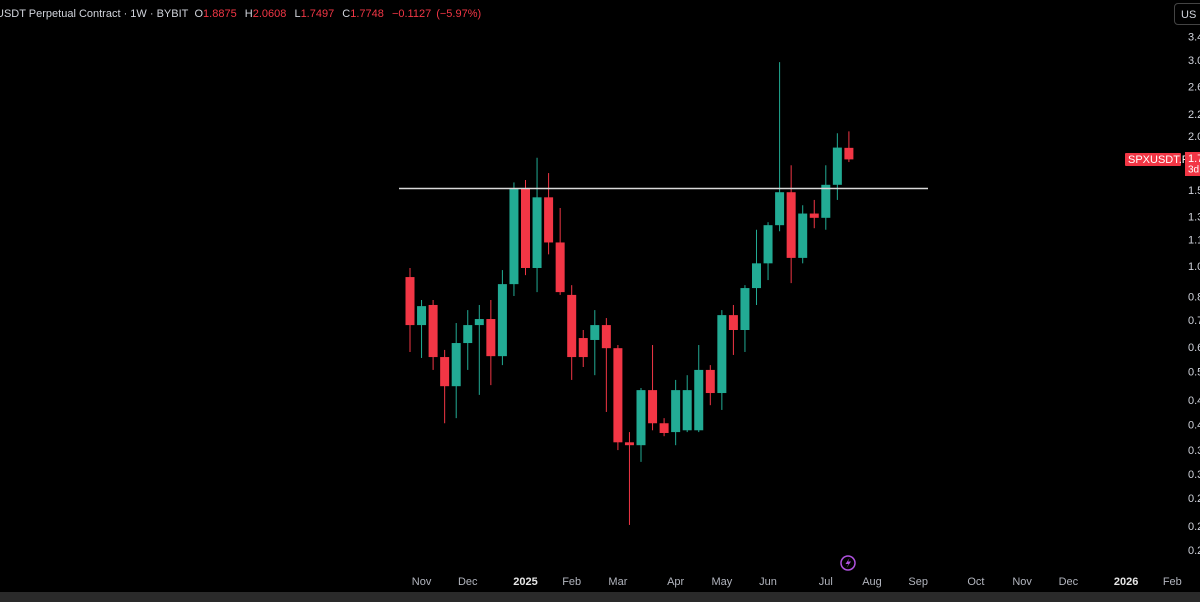  What do you see at coordinates (94, 14) in the screenshot?
I see `instrument-title: USDT Perpetual Contract · 1W · BYBIT` at bounding box center [94, 14].